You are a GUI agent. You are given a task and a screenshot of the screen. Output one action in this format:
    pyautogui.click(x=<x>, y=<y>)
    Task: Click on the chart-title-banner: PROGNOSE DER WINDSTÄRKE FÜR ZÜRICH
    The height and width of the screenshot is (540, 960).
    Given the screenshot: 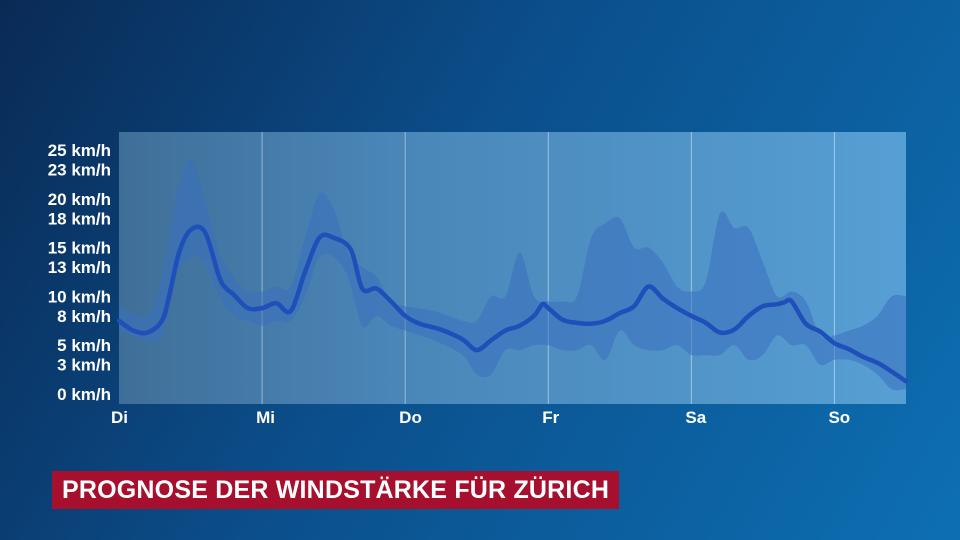 What is the action you would take?
    pyautogui.click(x=336, y=490)
    